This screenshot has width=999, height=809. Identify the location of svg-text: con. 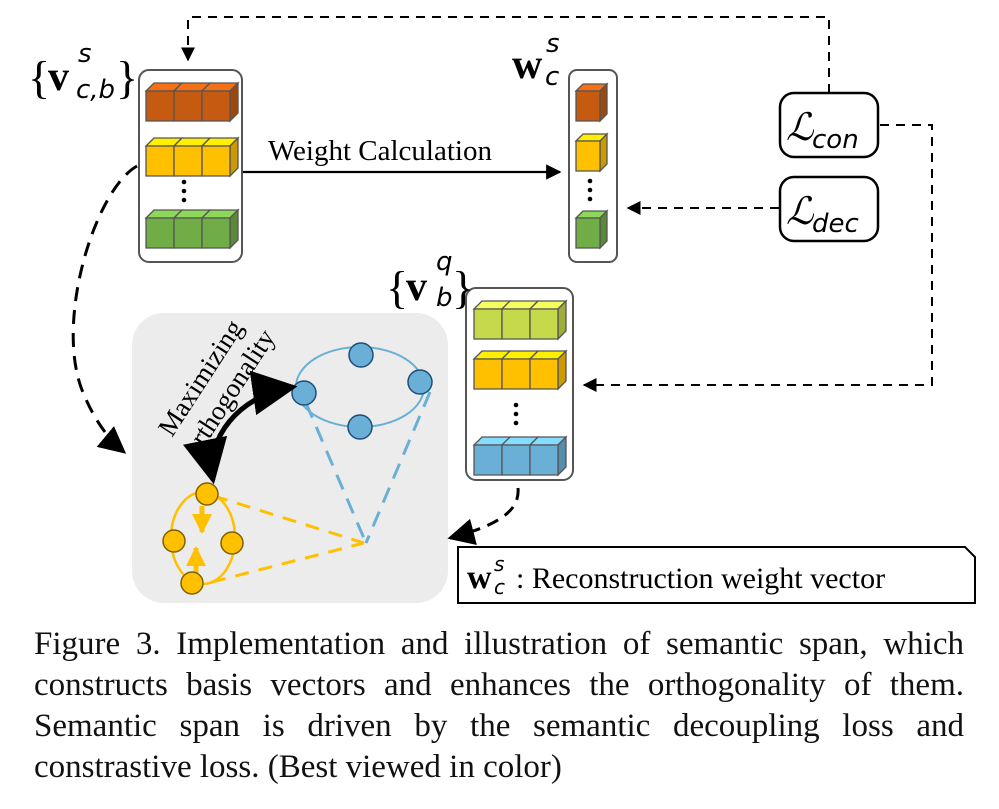
(835, 140).